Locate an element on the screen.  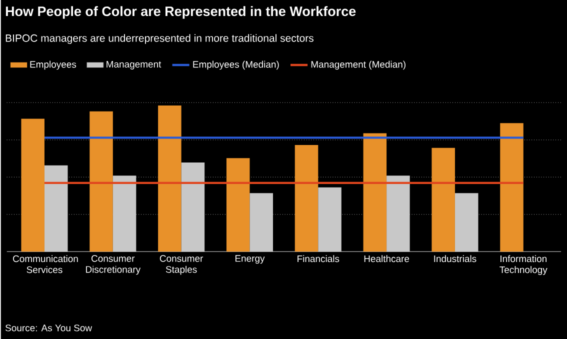
chart-title: How People of Color are Represented in the Workforce is located at coordinates (181, 12).